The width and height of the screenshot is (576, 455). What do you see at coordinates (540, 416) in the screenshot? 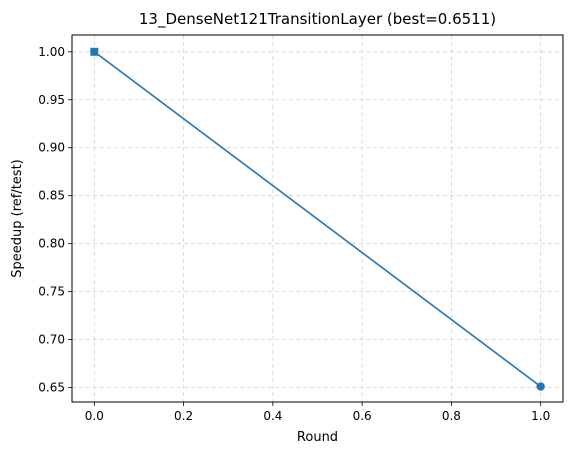
I see `x-tick-label: 1.0` at bounding box center [540, 416].